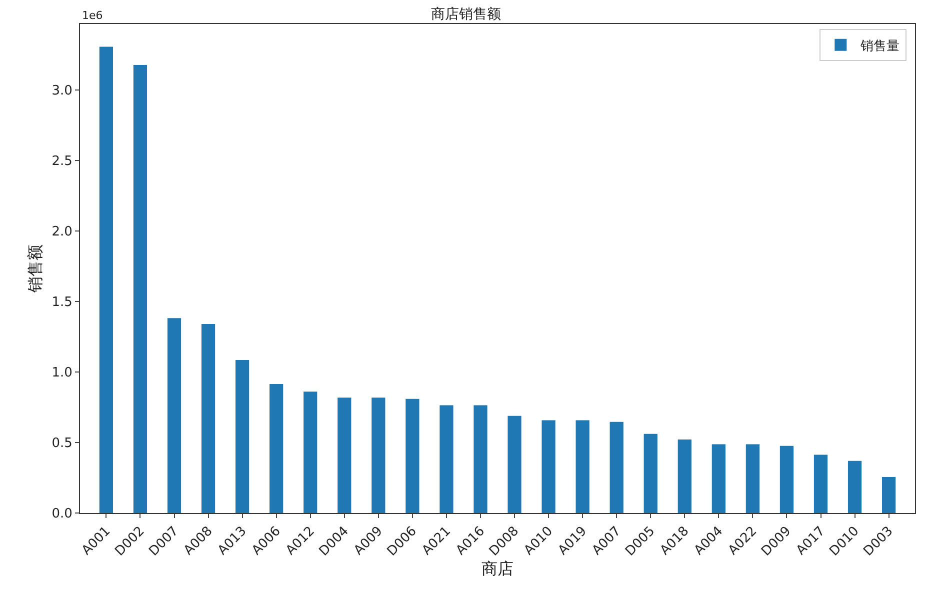 This screenshot has height=589, width=932. I want to click on y-tick-label: 2.0, so click(62, 232).